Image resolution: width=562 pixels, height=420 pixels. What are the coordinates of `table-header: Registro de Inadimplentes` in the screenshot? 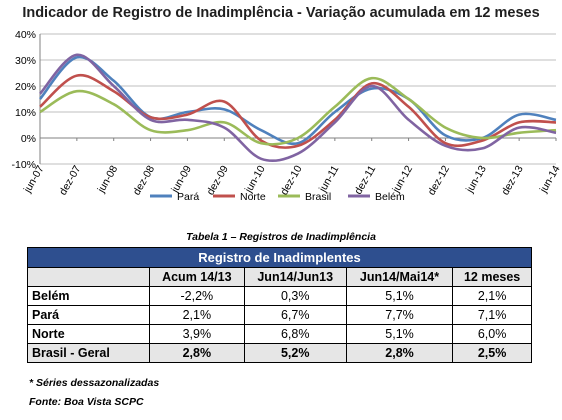 It's located at (279, 257).